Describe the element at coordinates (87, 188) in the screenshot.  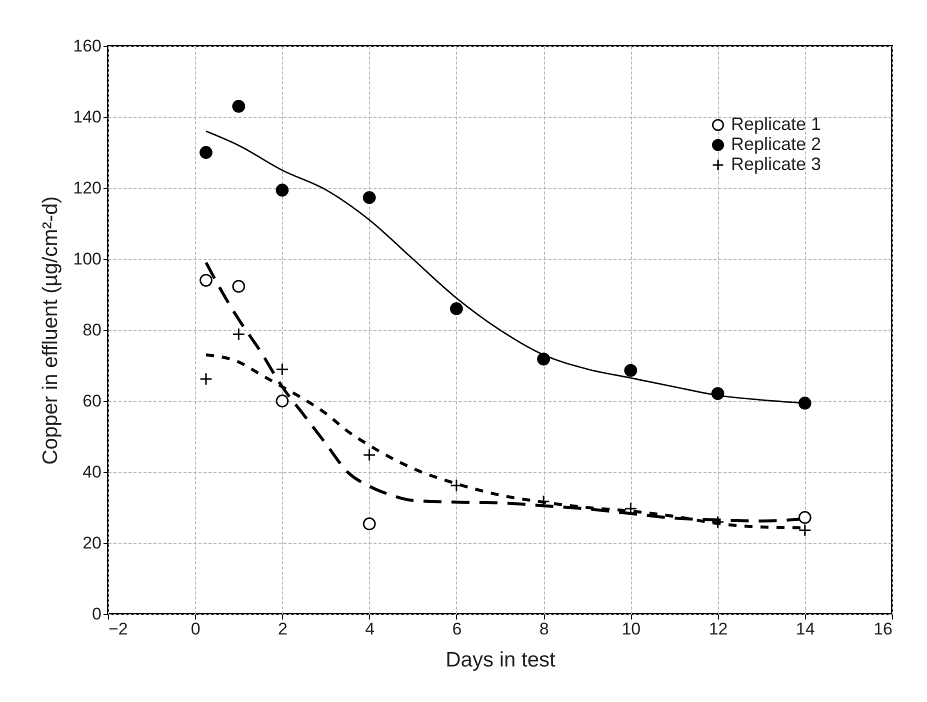
I see `y-tick-label: 120` at that location.